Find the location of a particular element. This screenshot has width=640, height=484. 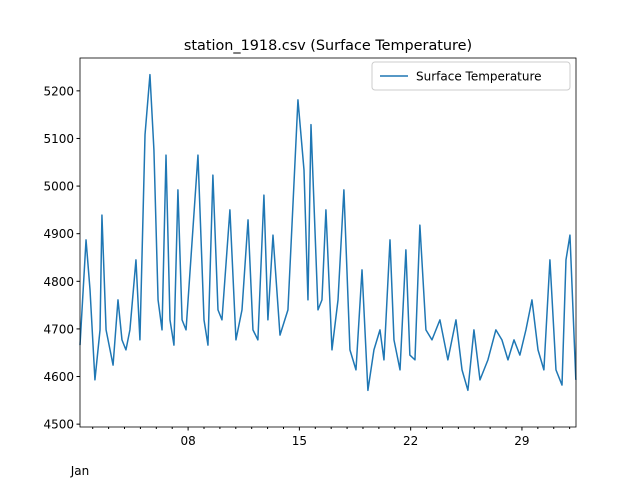

x-tick-label: 29 is located at coordinates (521, 441).